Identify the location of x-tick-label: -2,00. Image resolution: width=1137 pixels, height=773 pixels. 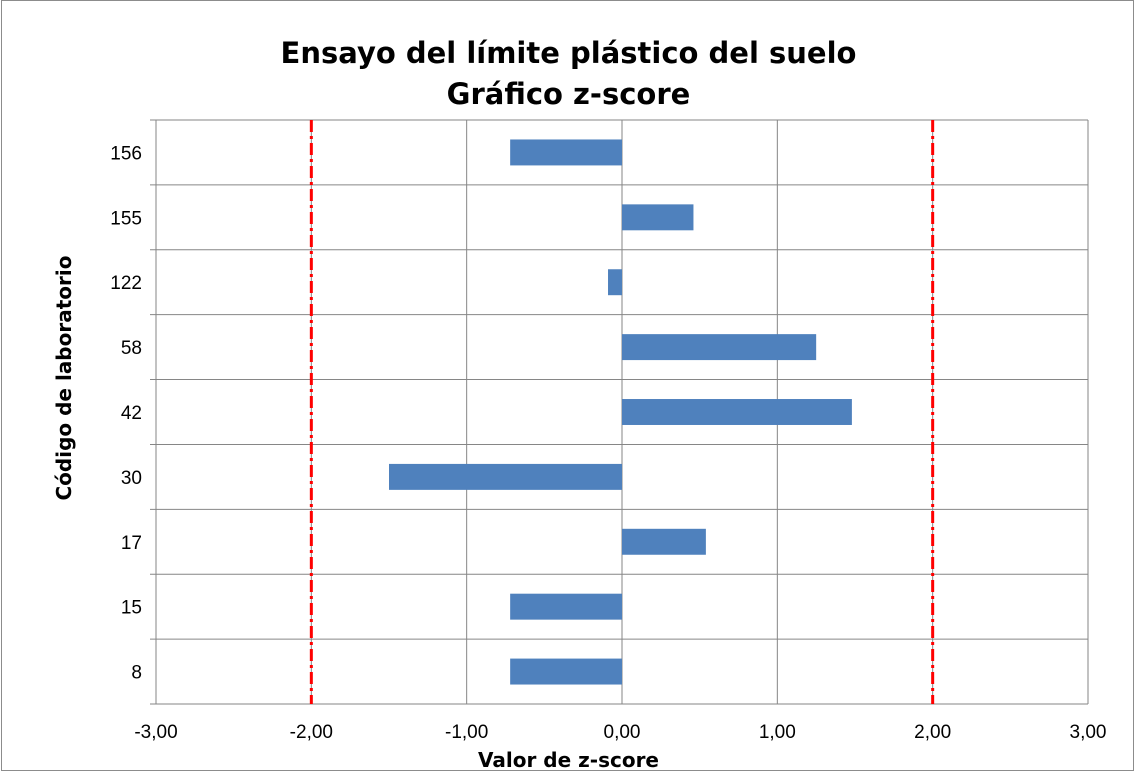
(311, 732).